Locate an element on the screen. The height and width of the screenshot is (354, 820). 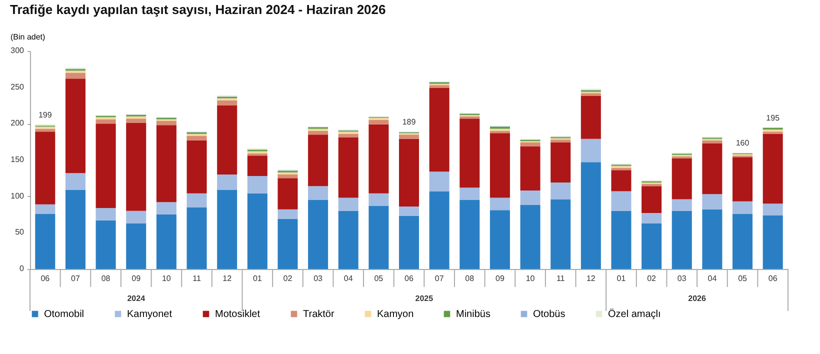
legend-label: Otobüs is located at coordinates (549, 314).